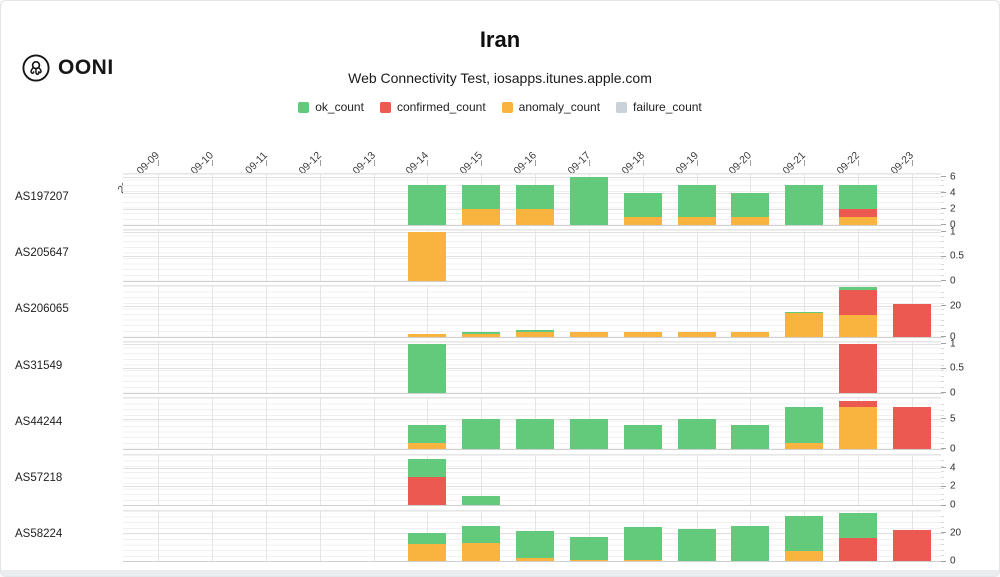 This screenshot has width=1000, height=577. What do you see at coordinates (953, 177) in the screenshot?
I see `y-axis-tick-label: 6` at bounding box center [953, 177].